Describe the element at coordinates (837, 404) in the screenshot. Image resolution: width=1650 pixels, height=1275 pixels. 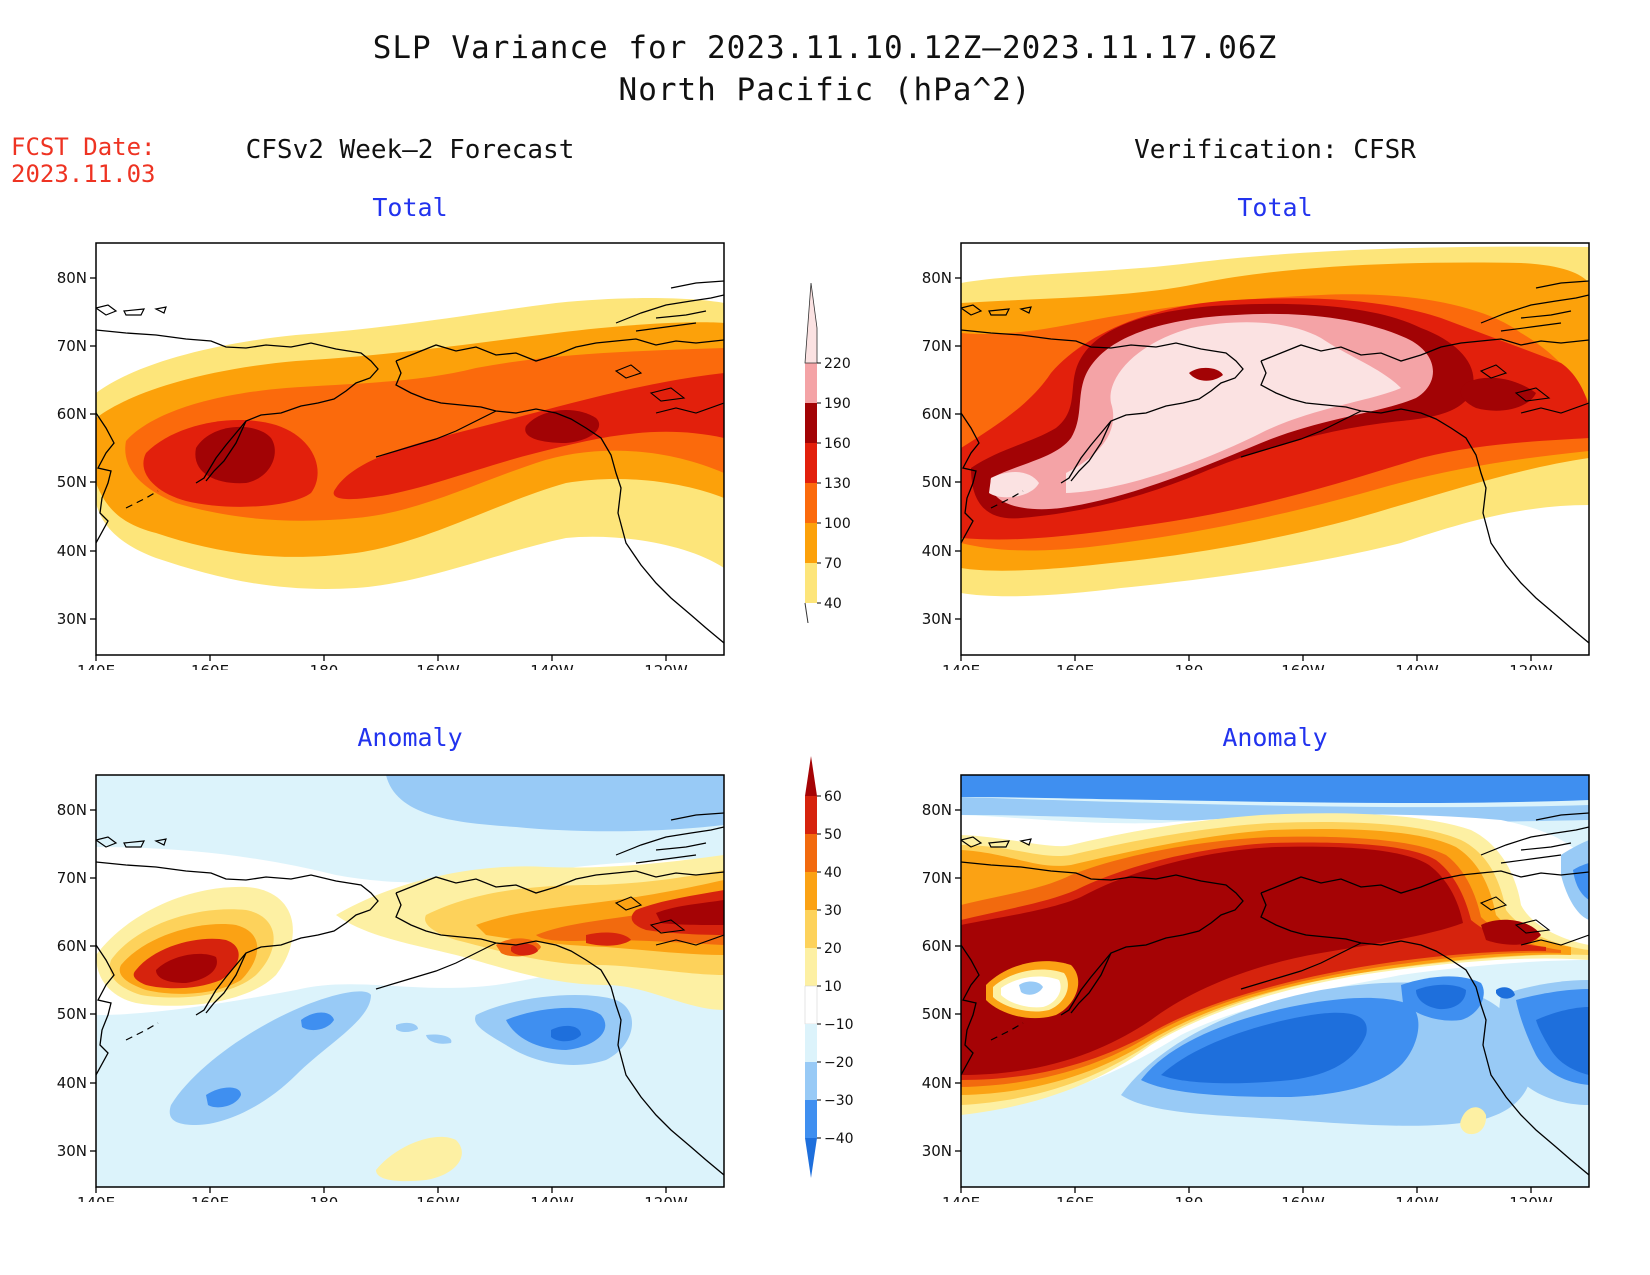
I see `colorbar-total-label: 190` at that location.